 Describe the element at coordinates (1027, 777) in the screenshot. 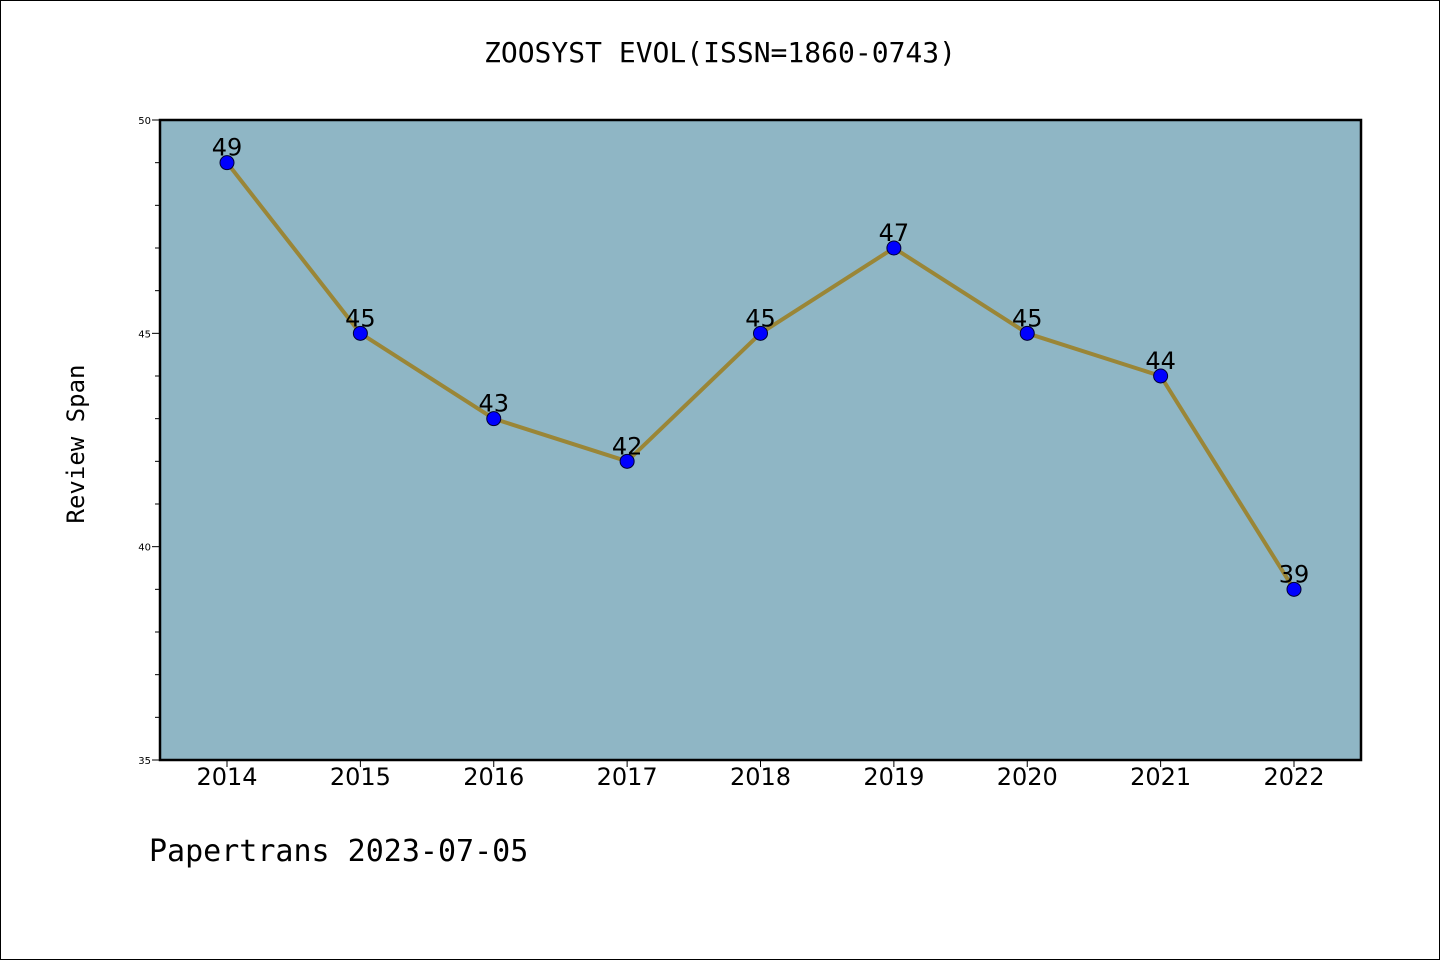

I see `x-tick-label: 2020` at that location.